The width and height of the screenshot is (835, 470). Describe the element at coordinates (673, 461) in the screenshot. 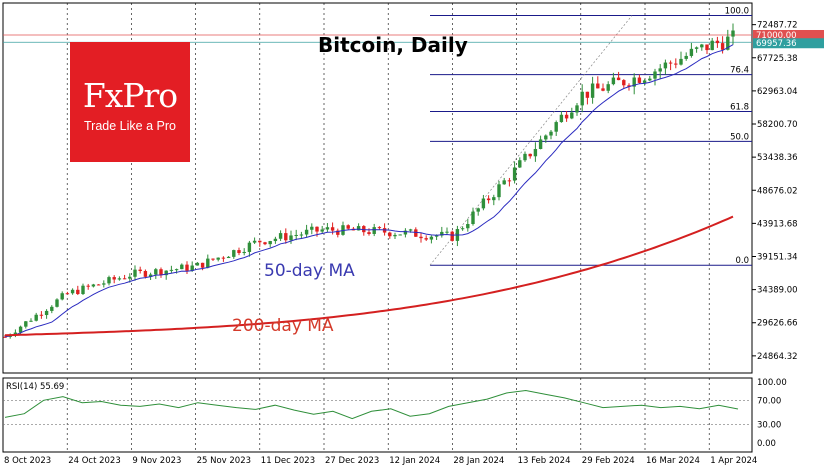

I see `date-tick-label: 16 Mar 2024` at that location.